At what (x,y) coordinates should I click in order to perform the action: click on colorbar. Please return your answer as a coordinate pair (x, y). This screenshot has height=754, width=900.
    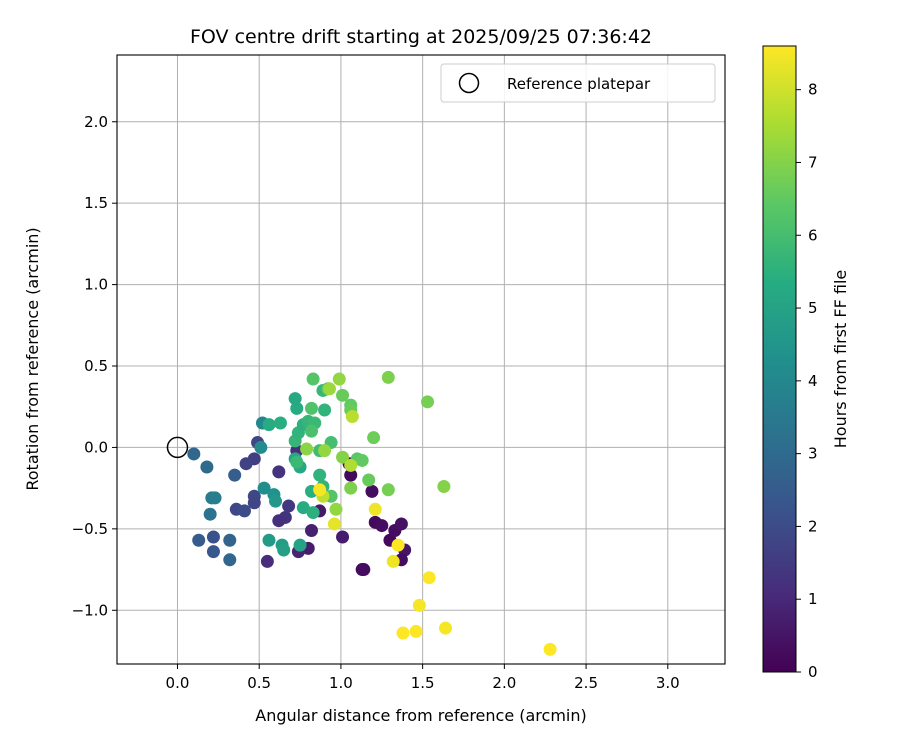
    Looking at the image, I should click on (779, 359).